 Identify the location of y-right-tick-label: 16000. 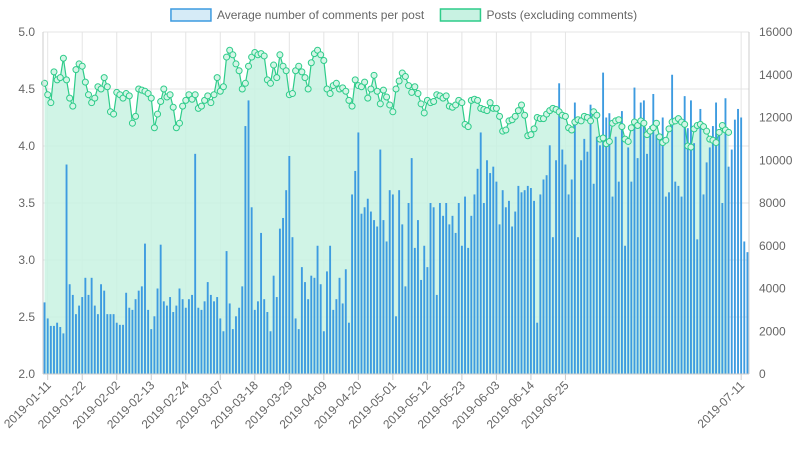
(776, 32).